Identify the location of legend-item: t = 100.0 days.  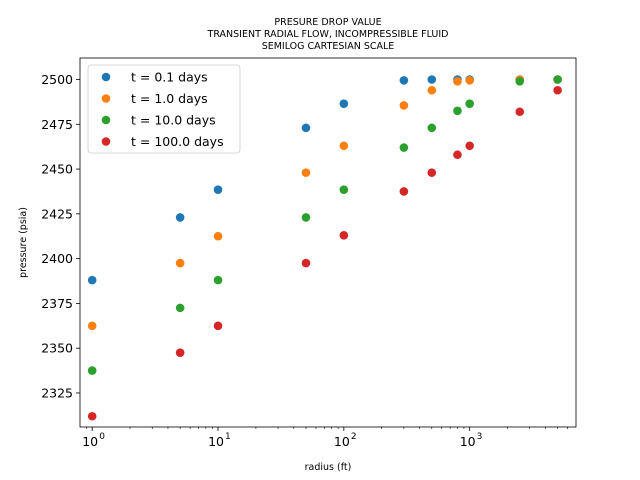
(162, 141).